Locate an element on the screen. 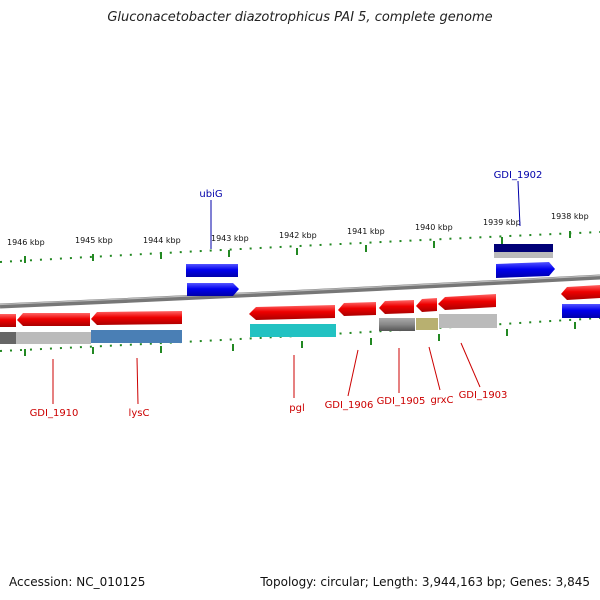 This screenshot has height=600, width=600. gene-GDI_1910-feature is located at coordinates (53, 319).